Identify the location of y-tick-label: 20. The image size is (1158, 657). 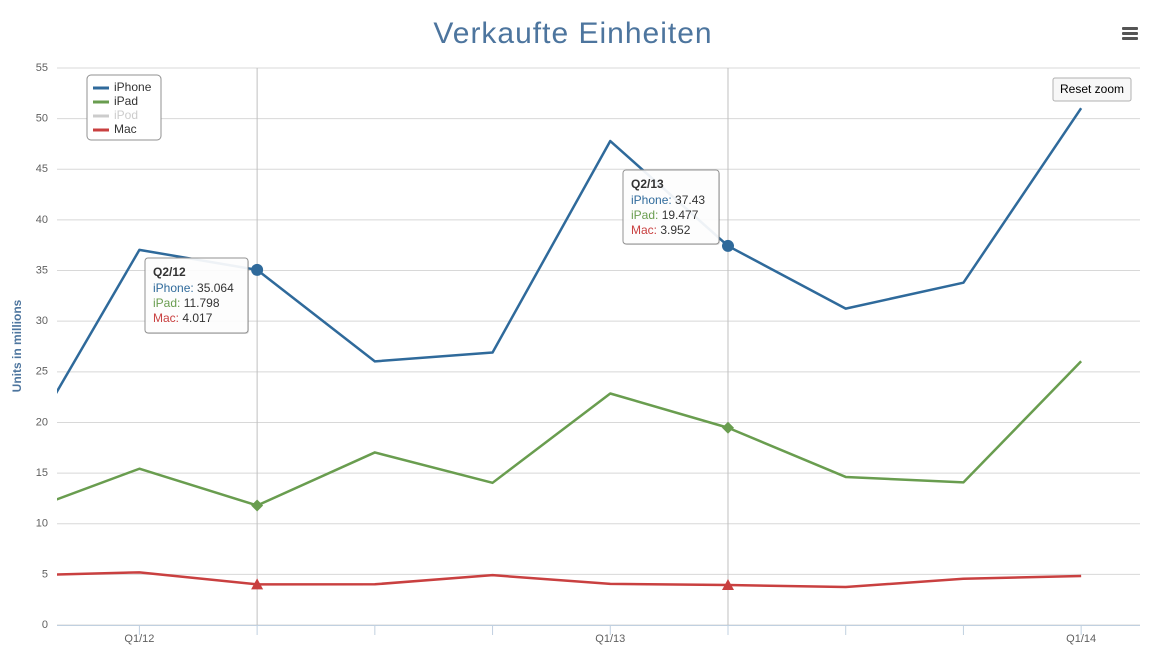
(42, 422).